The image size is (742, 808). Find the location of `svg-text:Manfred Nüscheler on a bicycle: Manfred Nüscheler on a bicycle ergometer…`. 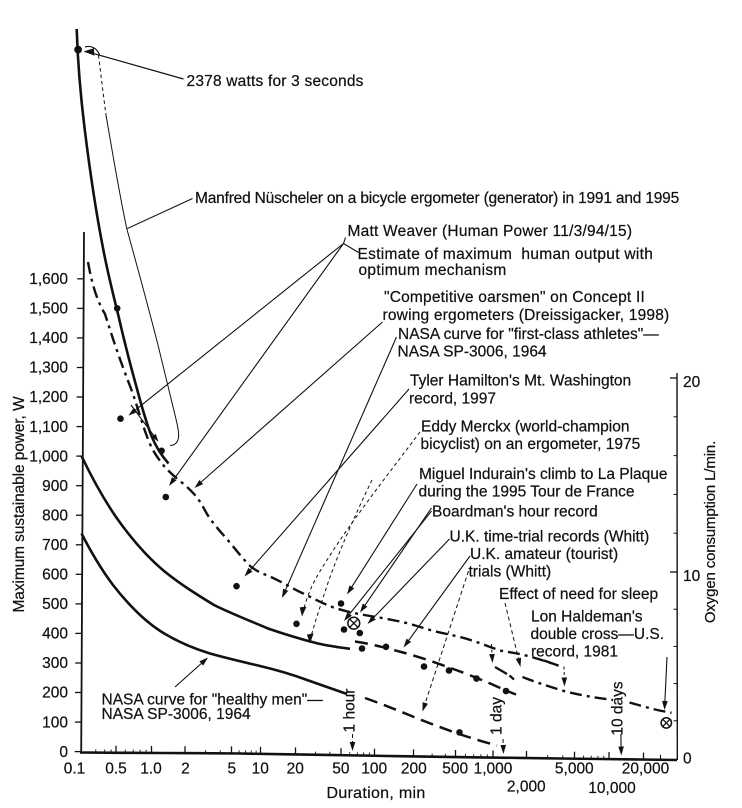

svg-text:Manfred Nüscheler on a bicycle: Manfred Nüscheler on a bicycle ergometer… is located at coordinates (437, 198).